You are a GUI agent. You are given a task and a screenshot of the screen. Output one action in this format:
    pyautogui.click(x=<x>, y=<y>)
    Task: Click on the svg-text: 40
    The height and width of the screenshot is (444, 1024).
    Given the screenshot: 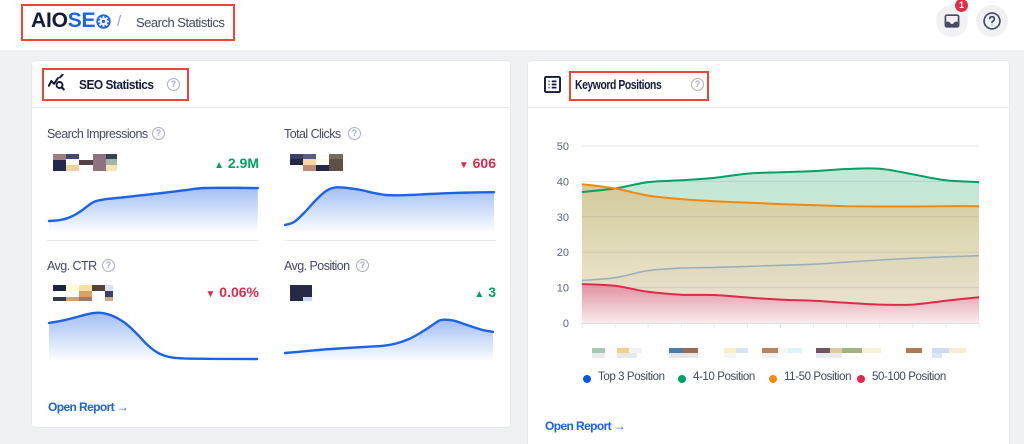 What is the action you would take?
    pyautogui.click(x=563, y=182)
    